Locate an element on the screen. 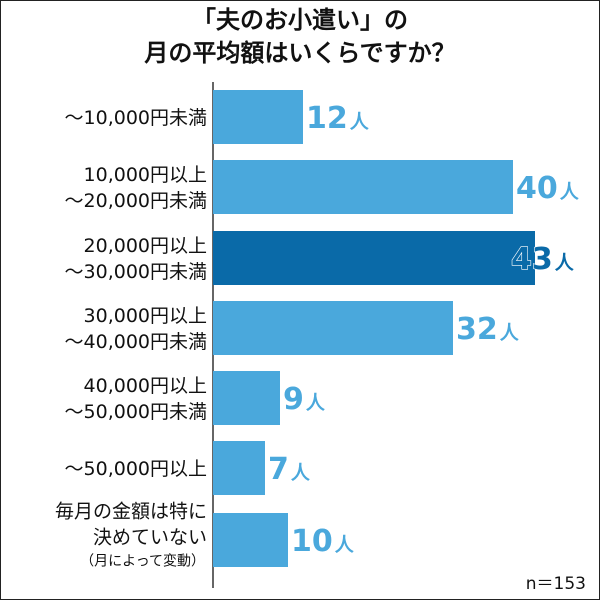  value-label-7: 10 人 is located at coordinates (323, 541).